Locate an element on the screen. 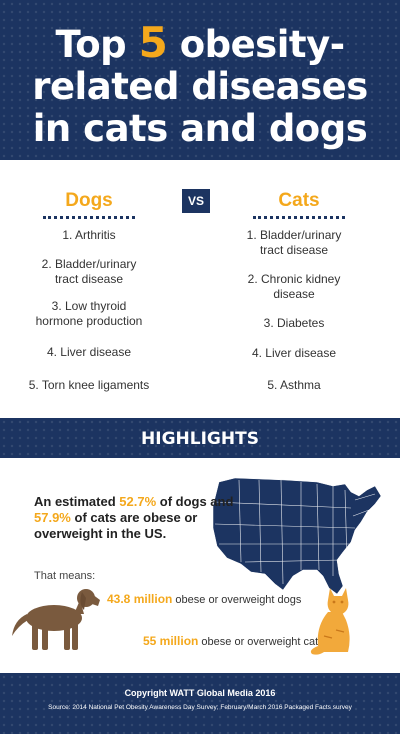 This screenshot has width=400, height=734. highlights-title: HIGHLIGHTS is located at coordinates (200, 439).